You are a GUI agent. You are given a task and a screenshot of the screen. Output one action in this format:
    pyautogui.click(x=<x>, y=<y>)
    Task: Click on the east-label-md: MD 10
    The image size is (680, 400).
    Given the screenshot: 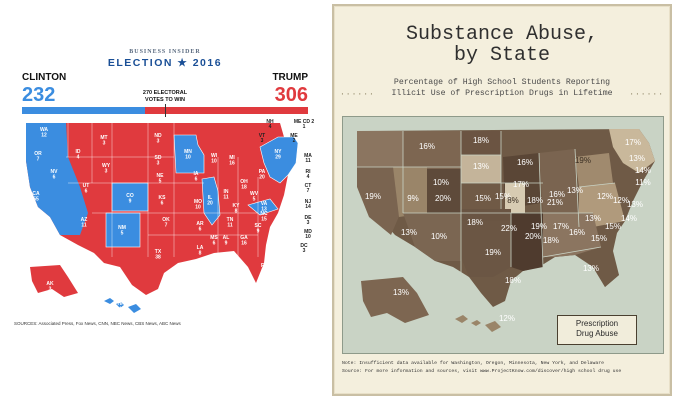 What is the action you would take?
    pyautogui.click(x=308, y=234)
    